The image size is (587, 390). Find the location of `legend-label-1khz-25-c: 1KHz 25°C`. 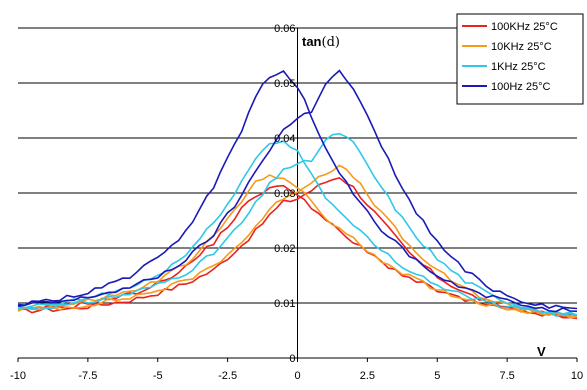

legend-label-1khz-25-c: 1KHz 25°C is located at coordinates (518, 67).